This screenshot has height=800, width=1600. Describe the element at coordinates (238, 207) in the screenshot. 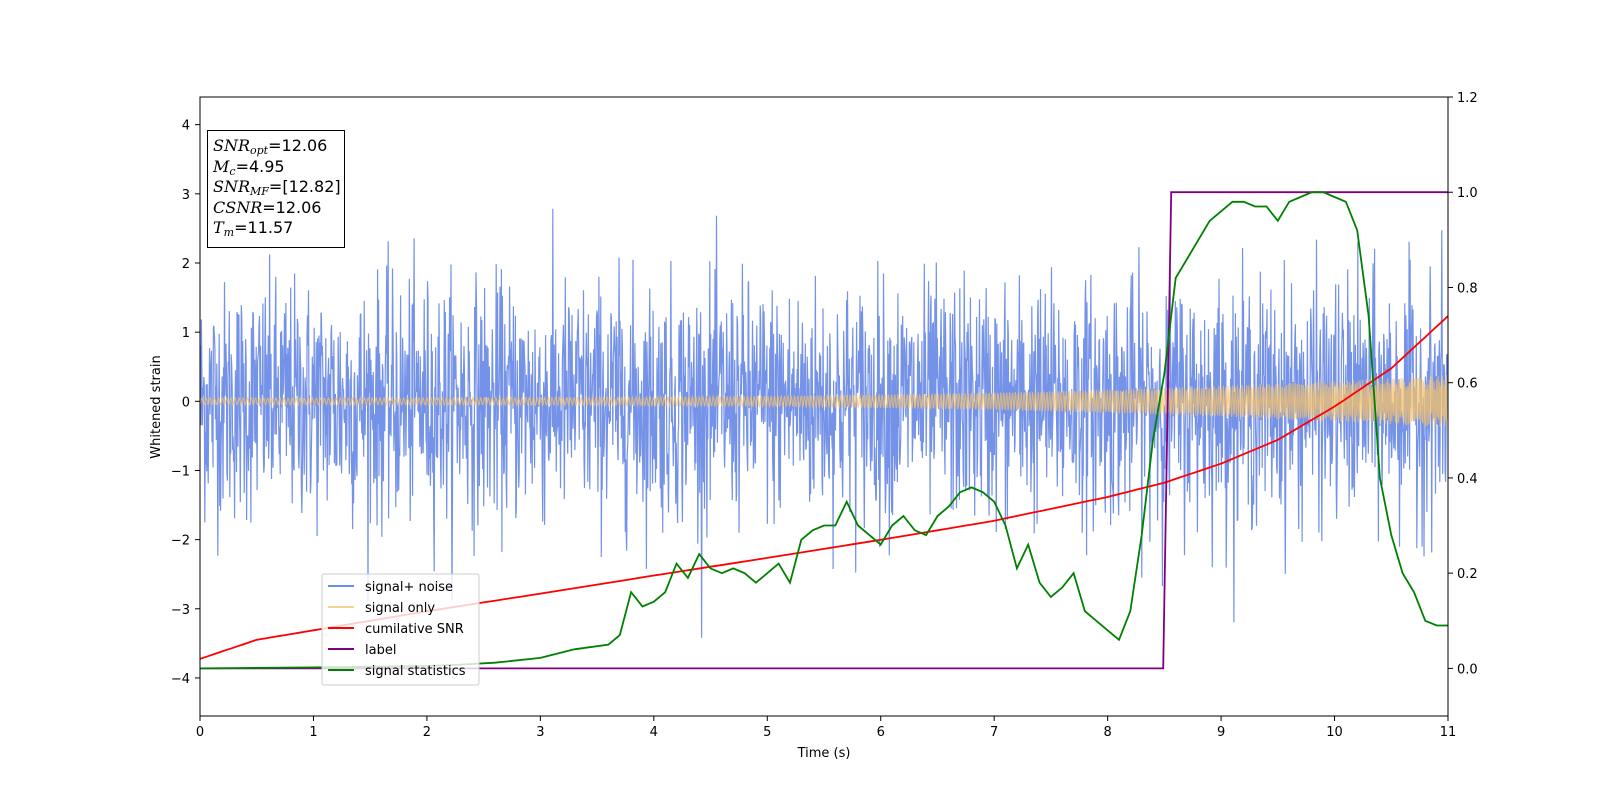

I see `csnr-symbol: CSNR` at that location.